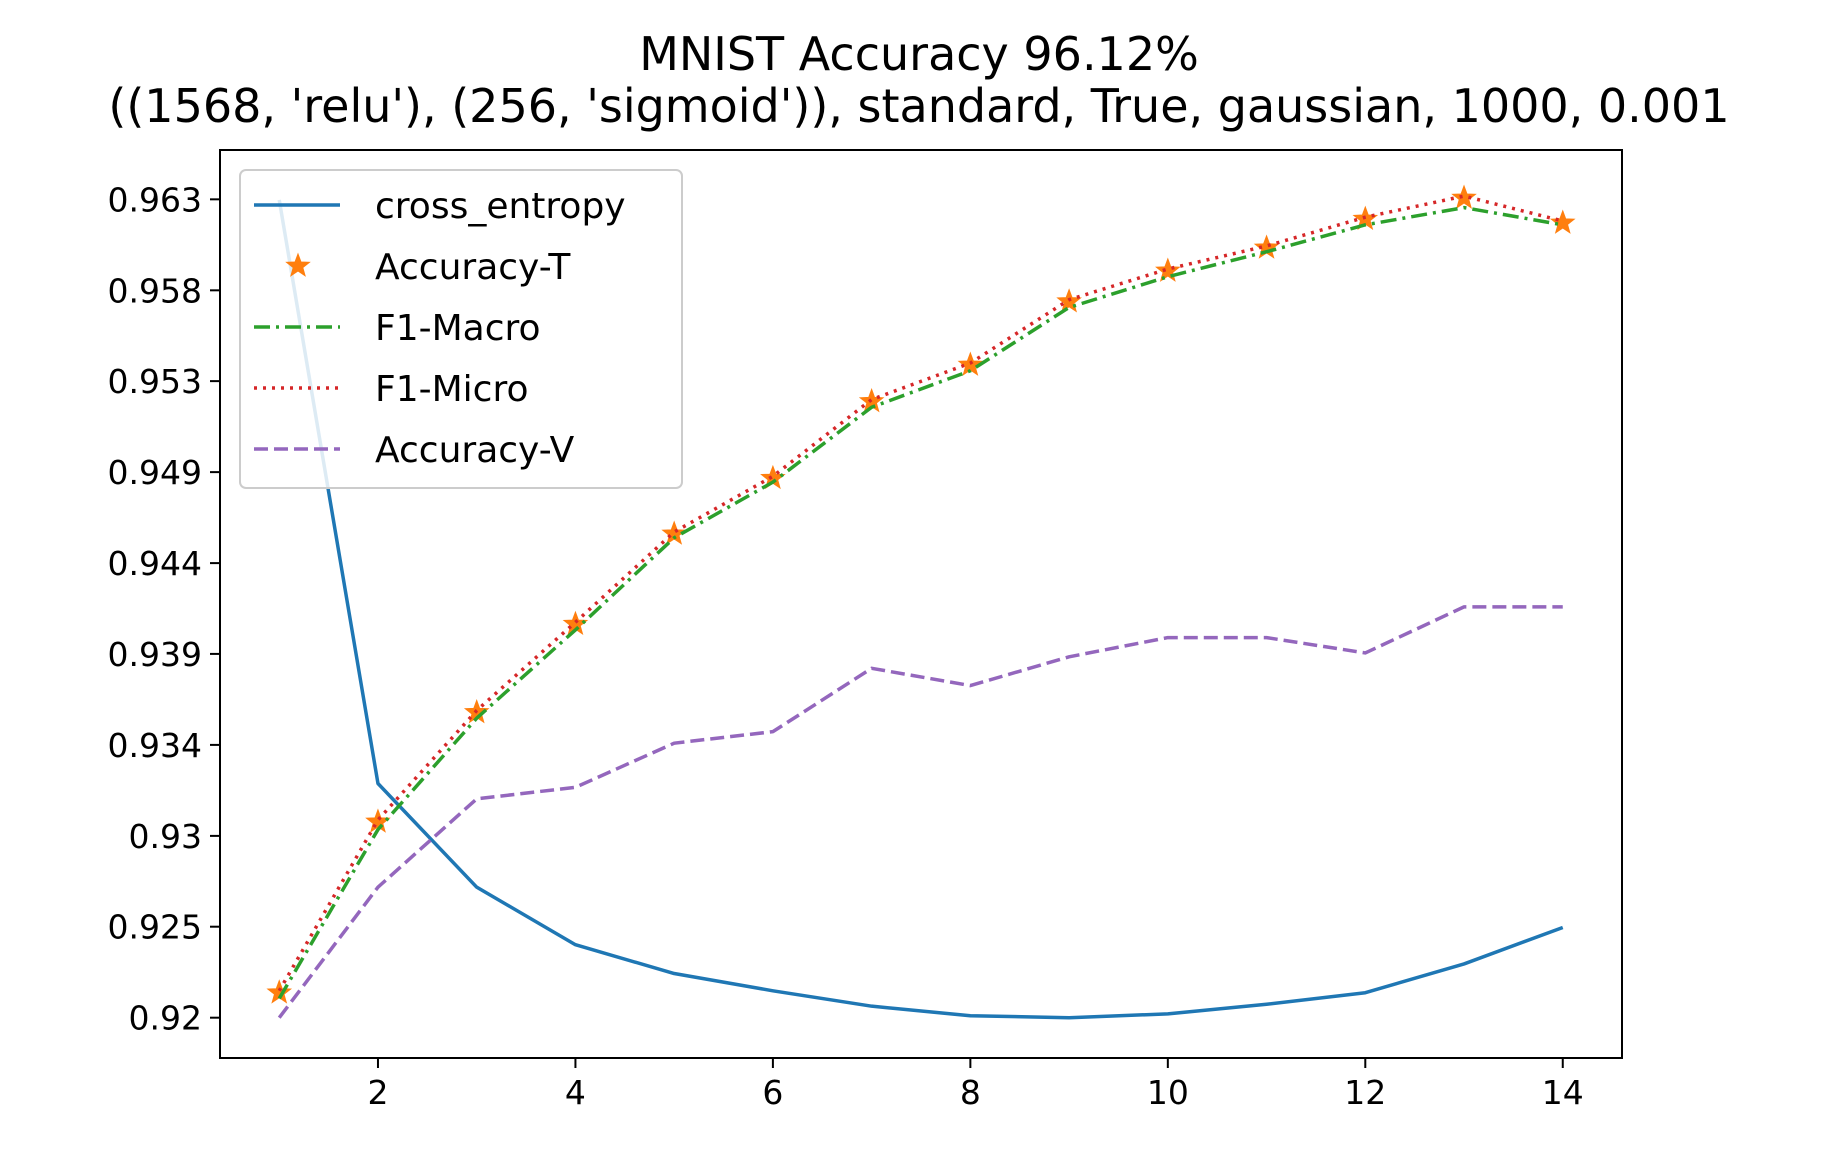  I want to click on legend-box, so click(461, 329).